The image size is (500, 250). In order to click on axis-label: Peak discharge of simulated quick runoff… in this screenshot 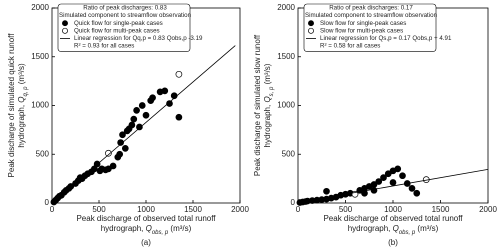, I will do `click(17, 105)`.